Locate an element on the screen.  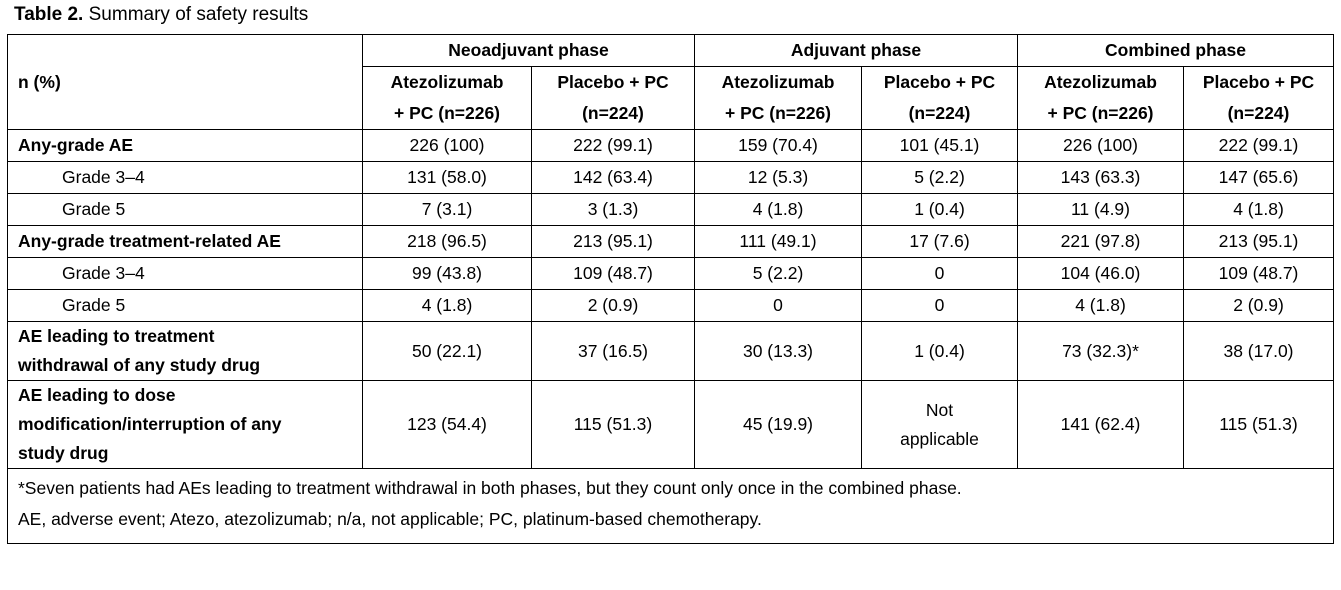
table-cell: 141 (62.4) is located at coordinates (1100, 424).